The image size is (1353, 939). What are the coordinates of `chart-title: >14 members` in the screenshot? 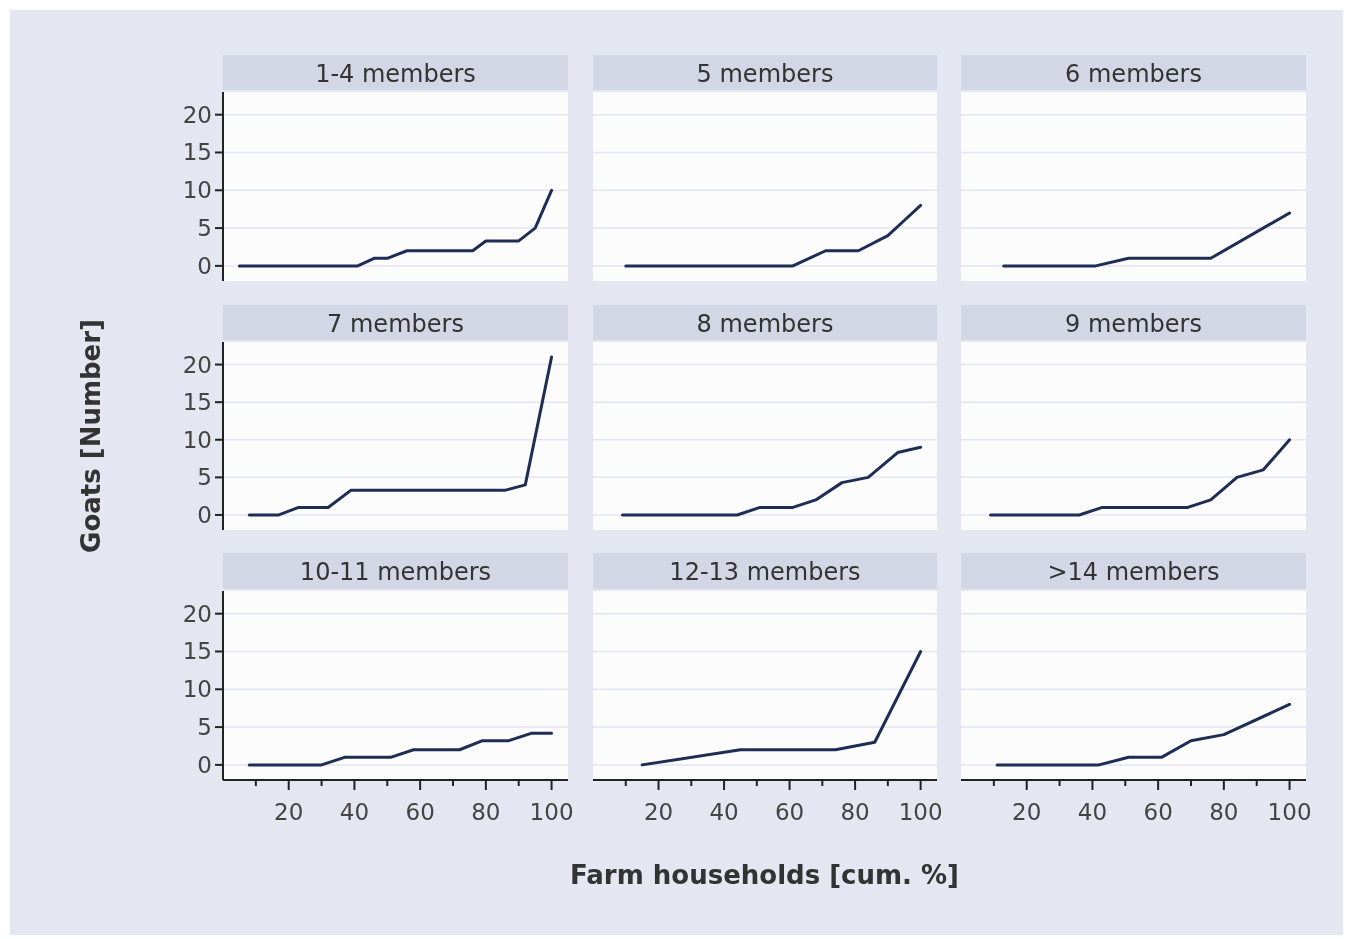 It's located at (1133, 572).